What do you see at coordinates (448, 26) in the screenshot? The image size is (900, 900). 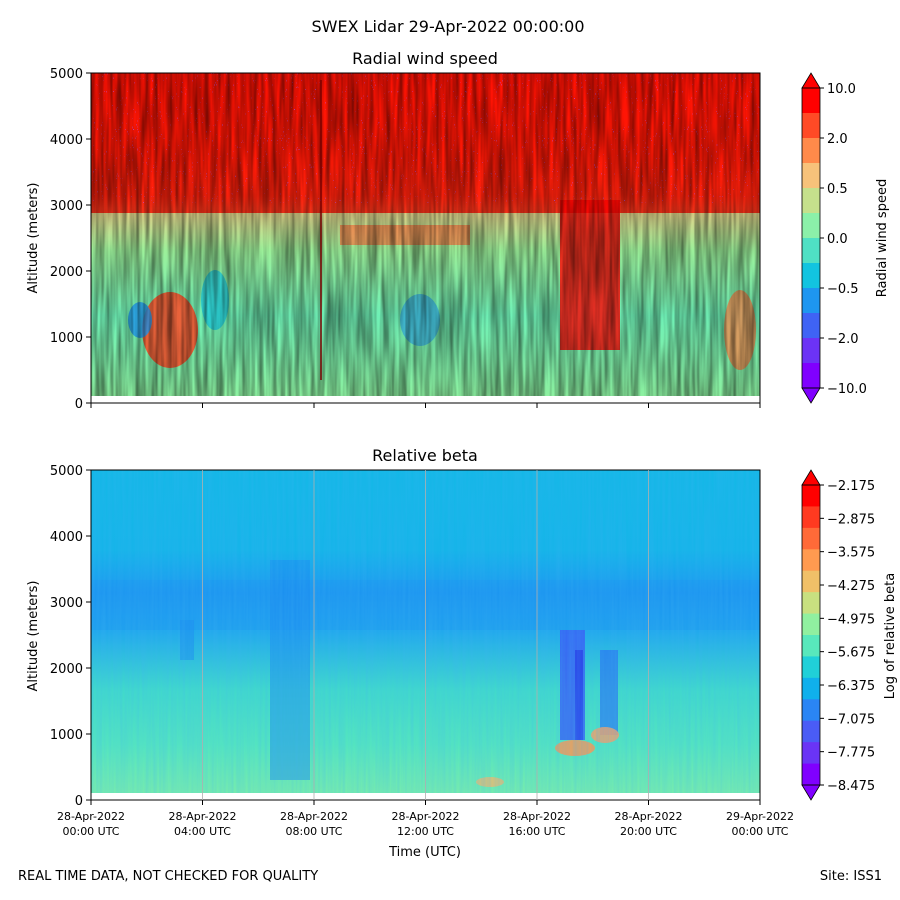 I see `figure-title: SWEX Lidar 29-Apr-2022 00:00:00` at bounding box center [448, 26].